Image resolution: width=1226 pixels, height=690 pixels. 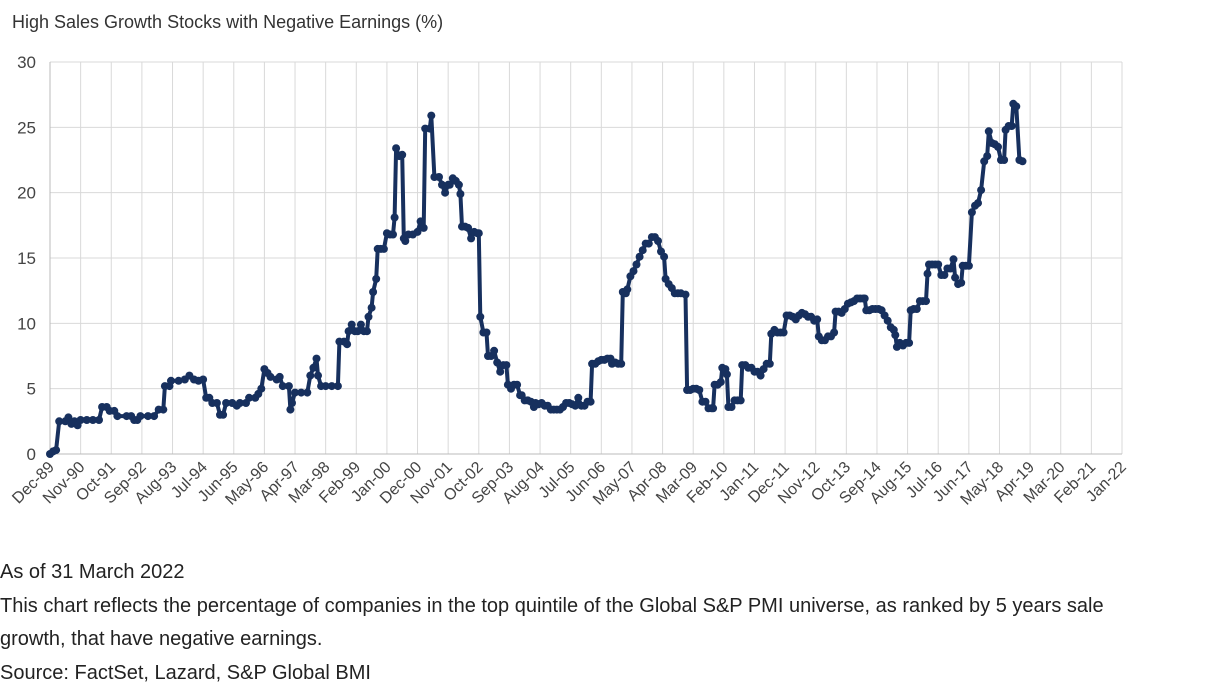 I want to click on y-axis: 0 5 10 15 20 25 30, so click(x=26, y=258).